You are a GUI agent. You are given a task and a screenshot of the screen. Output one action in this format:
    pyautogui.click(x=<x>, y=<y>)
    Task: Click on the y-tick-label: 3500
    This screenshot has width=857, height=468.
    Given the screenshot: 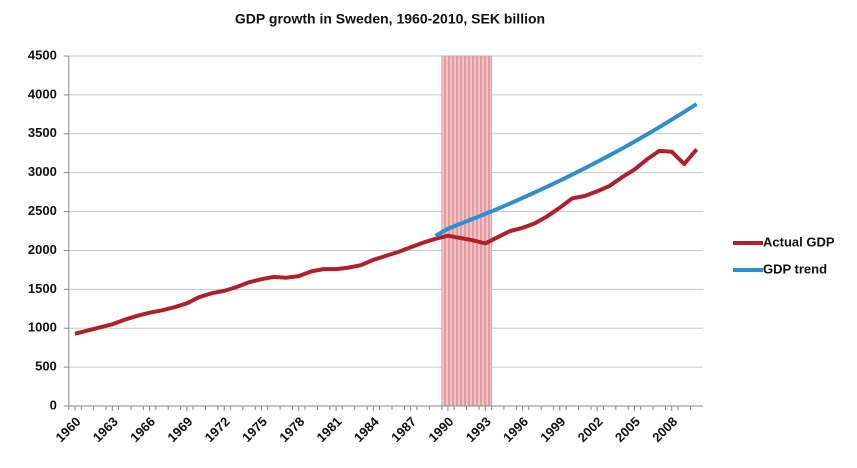 What is the action you would take?
    pyautogui.click(x=42, y=132)
    